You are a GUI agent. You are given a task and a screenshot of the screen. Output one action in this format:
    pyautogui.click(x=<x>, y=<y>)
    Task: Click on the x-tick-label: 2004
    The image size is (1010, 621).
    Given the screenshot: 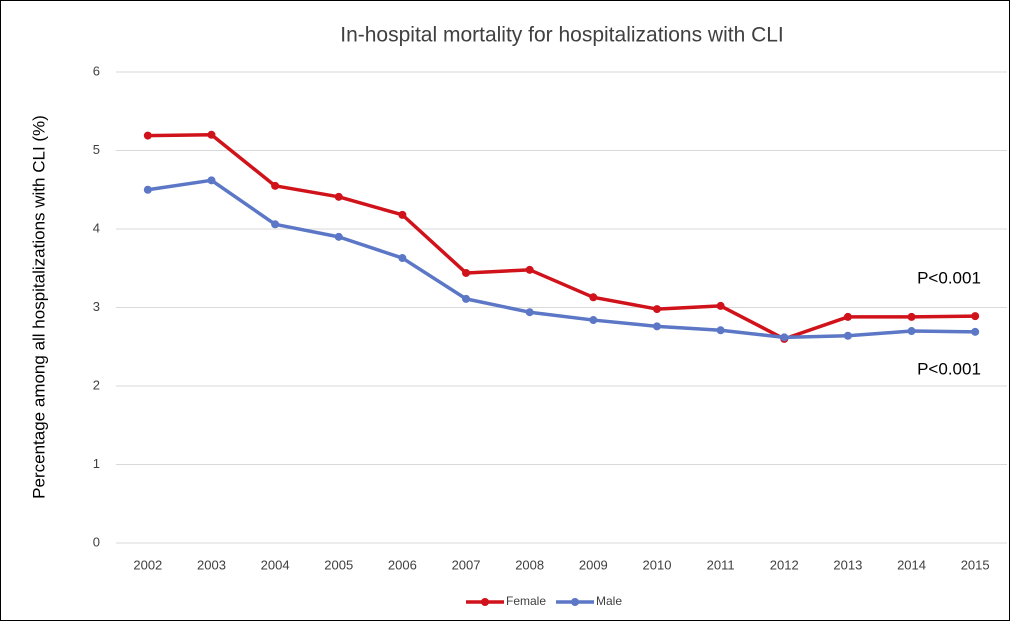 What is the action you would take?
    pyautogui.click(x=275, y=564)
    